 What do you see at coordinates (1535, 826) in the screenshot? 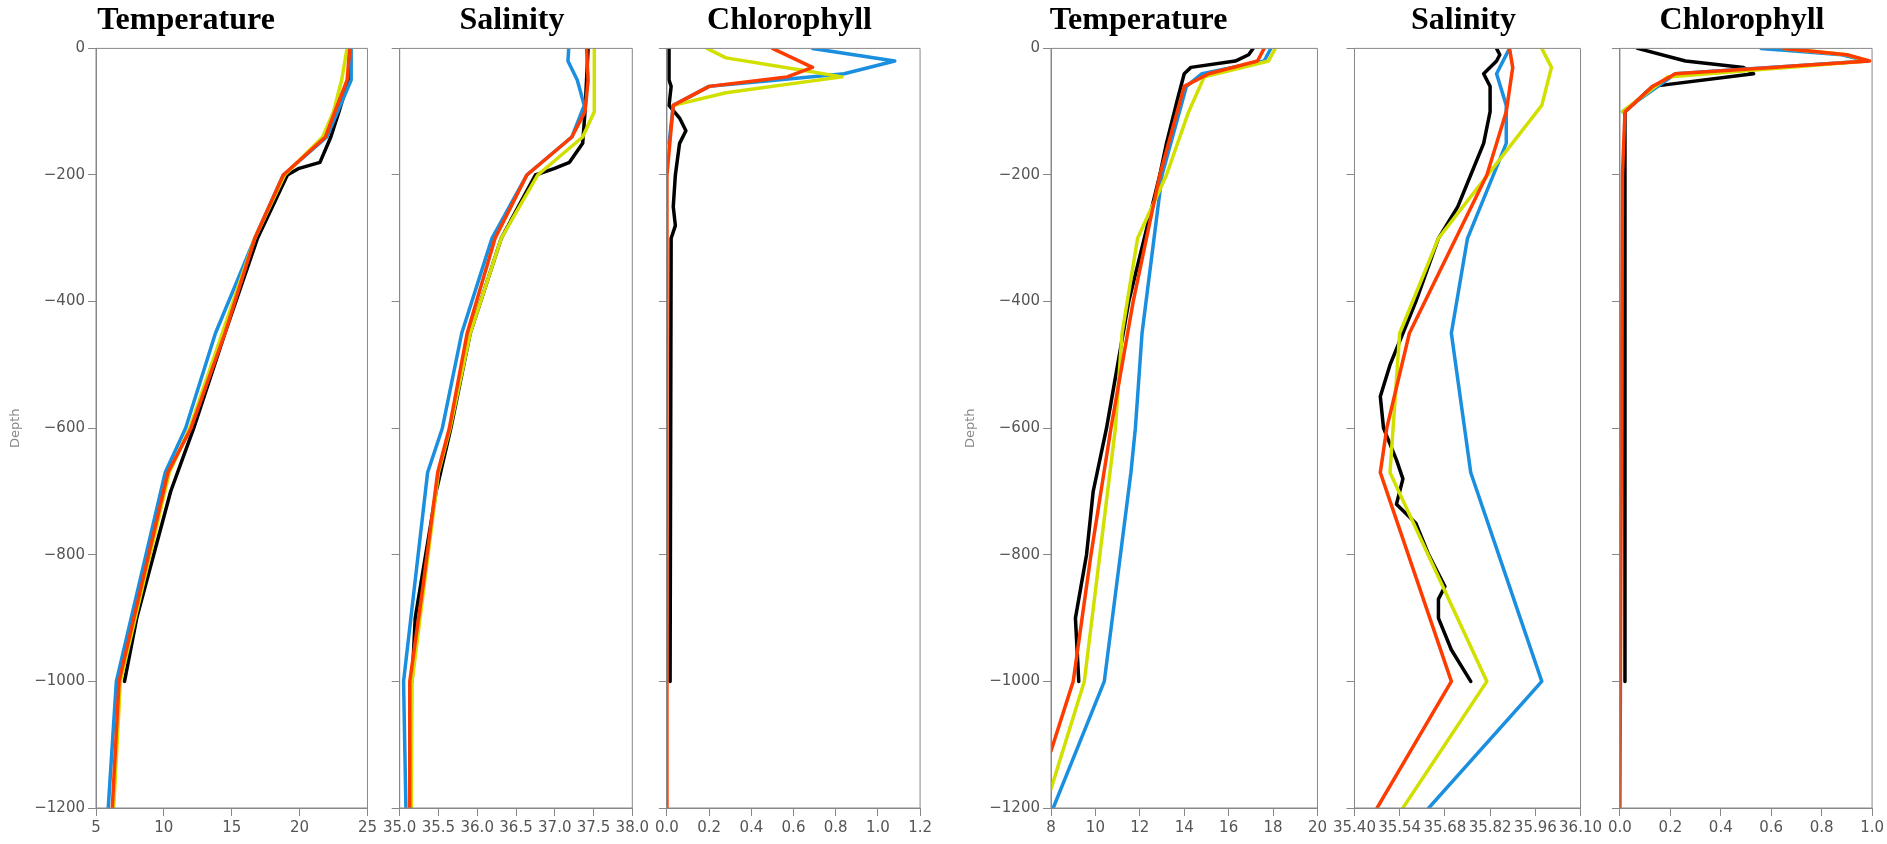
I see `x-tick-label: 35.96` at bounding box center [1535, 826].